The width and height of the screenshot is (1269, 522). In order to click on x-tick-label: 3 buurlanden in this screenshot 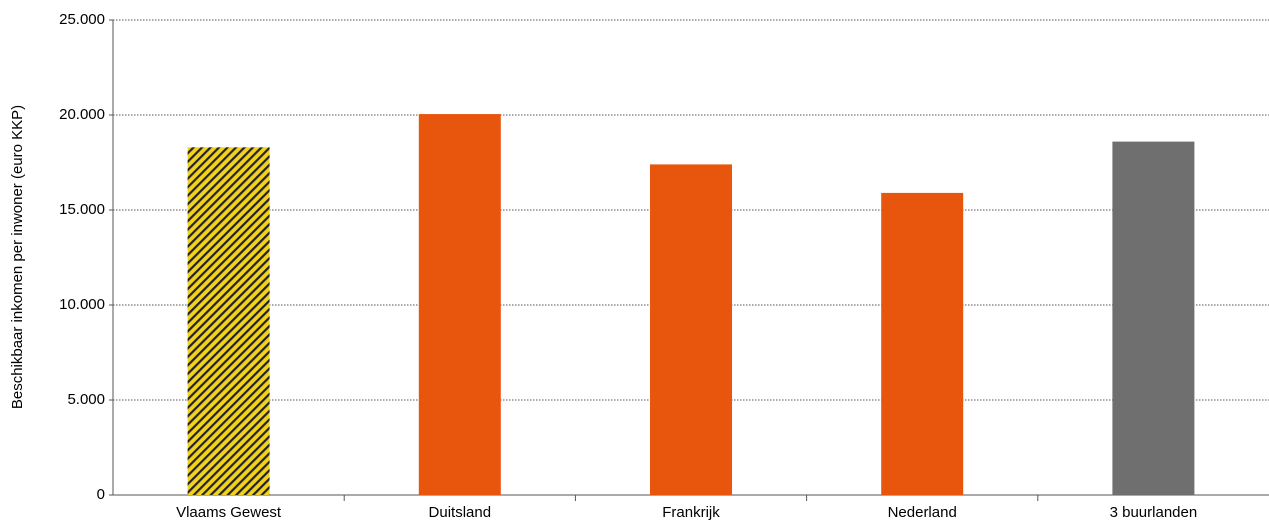, I will do `click(1154, 512)`.